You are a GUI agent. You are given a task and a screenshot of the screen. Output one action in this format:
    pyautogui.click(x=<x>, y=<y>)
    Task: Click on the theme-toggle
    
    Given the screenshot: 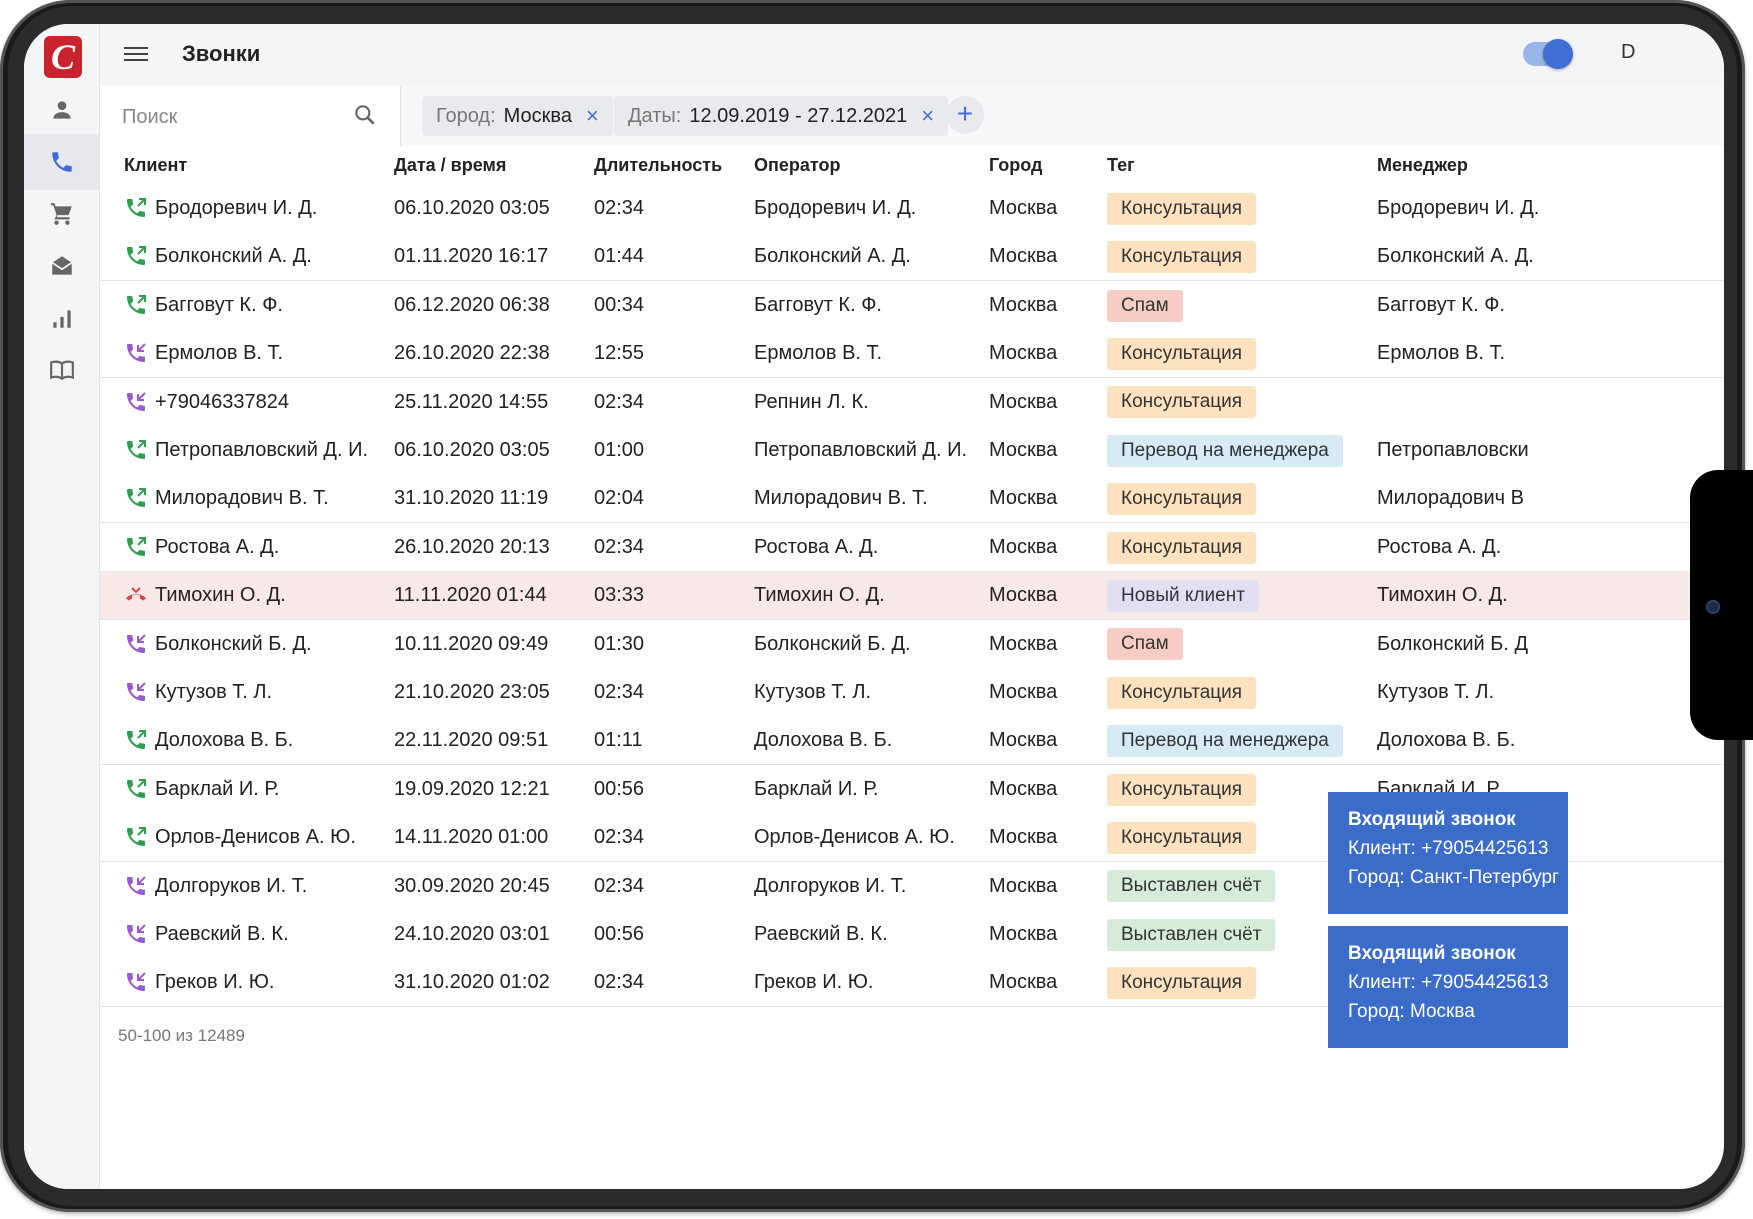 What is the action you would take?
    pyautogui.click(x=1548, y=54)
    